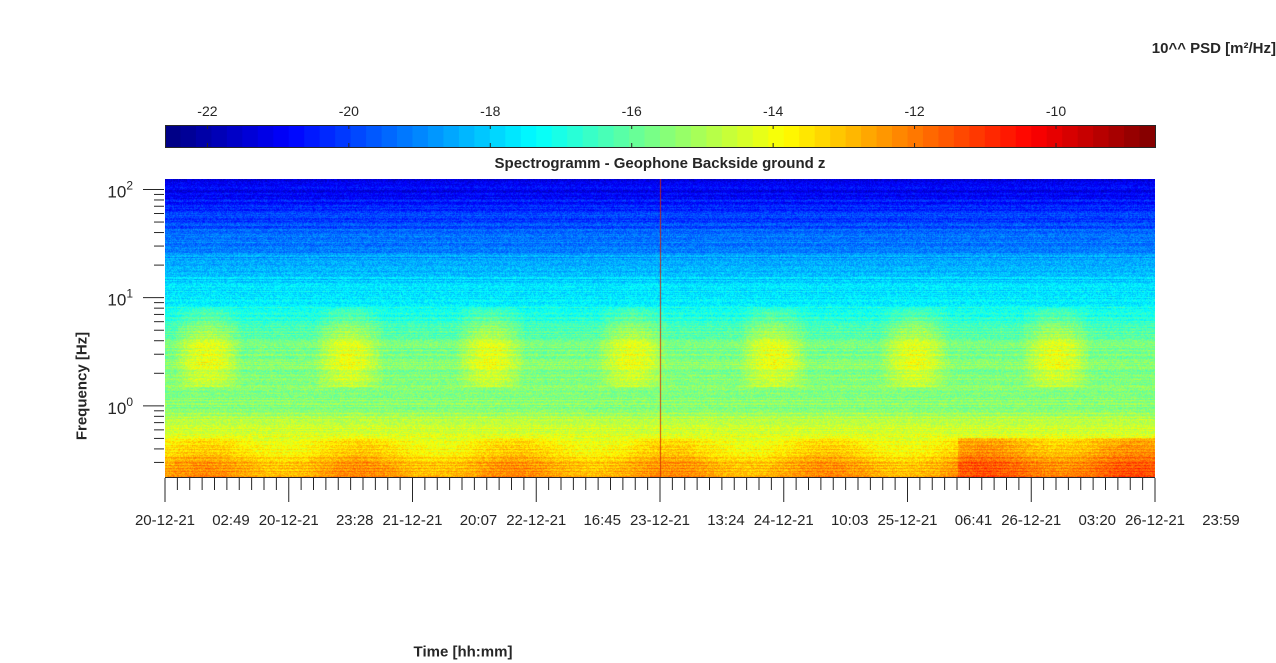 The width and height of the screenshot is (1276, 663). What do you see at coordinates (1056, 111) in the screenshot?
I see `colorbar-tick-label: -10` at bounding box center [1056, 111].